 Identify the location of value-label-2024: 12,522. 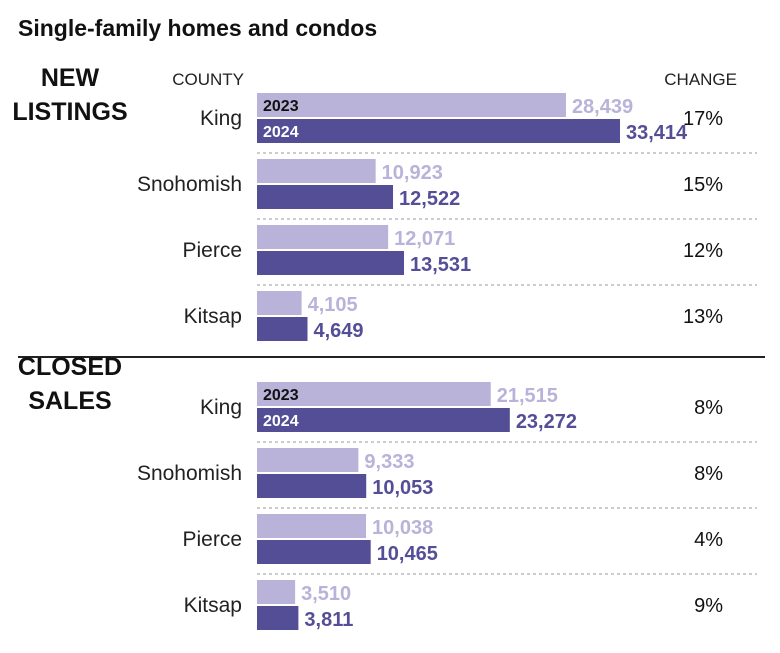
(429, 199).